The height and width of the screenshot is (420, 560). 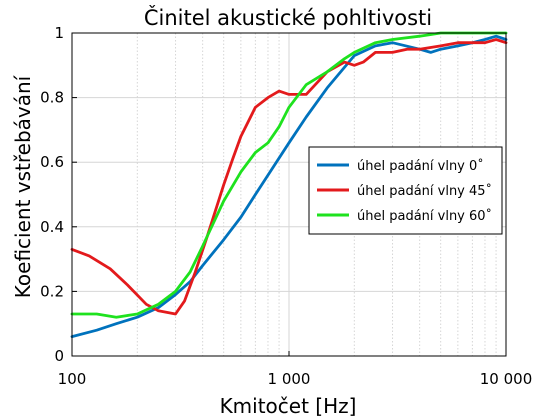 I want to click on y-tick-label: 0.4, so click(x=52, y=227).